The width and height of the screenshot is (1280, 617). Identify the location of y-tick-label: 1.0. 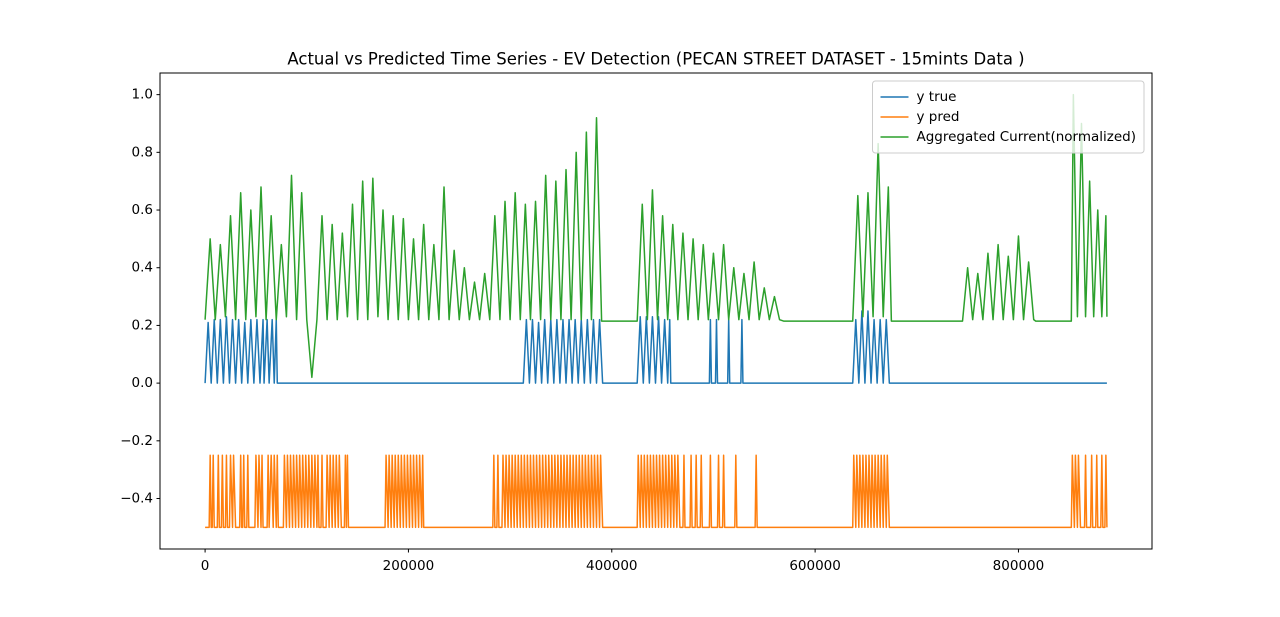
(142, 95).